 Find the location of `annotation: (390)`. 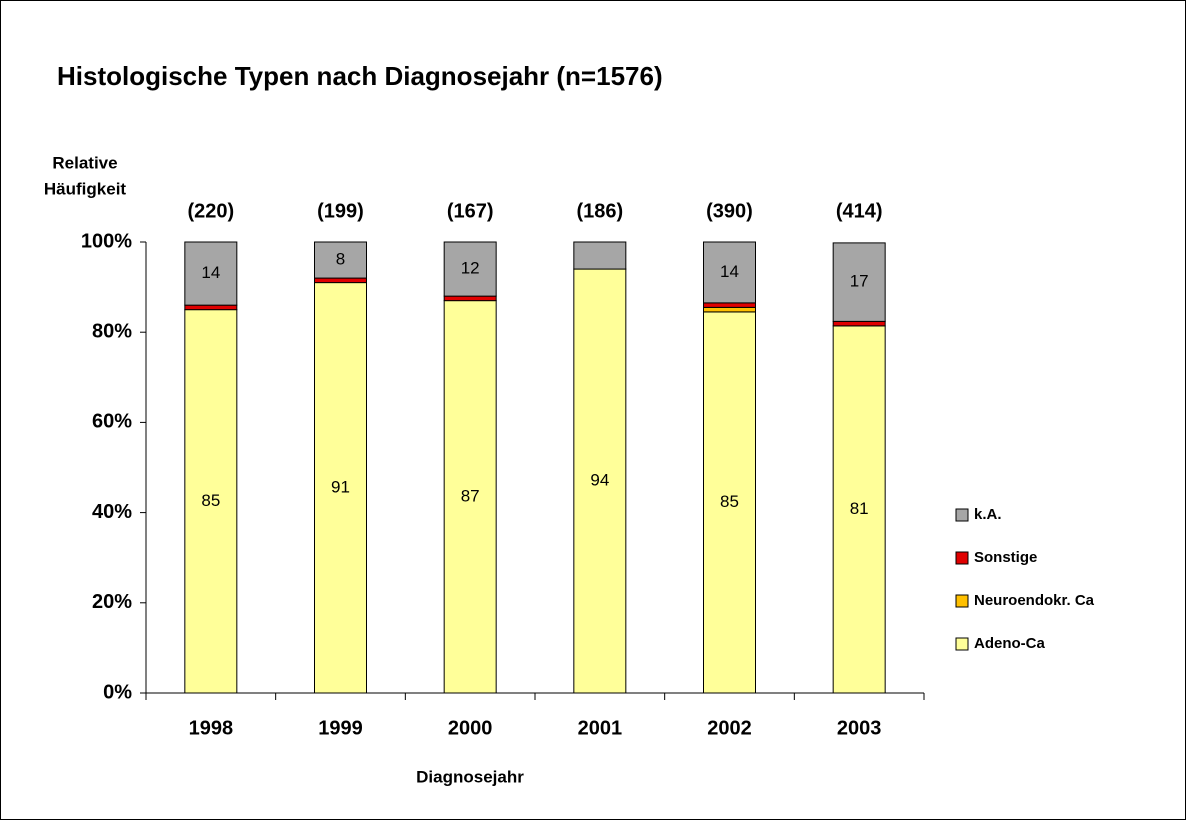

annotation: (390) is located at coordinates (729, 211).